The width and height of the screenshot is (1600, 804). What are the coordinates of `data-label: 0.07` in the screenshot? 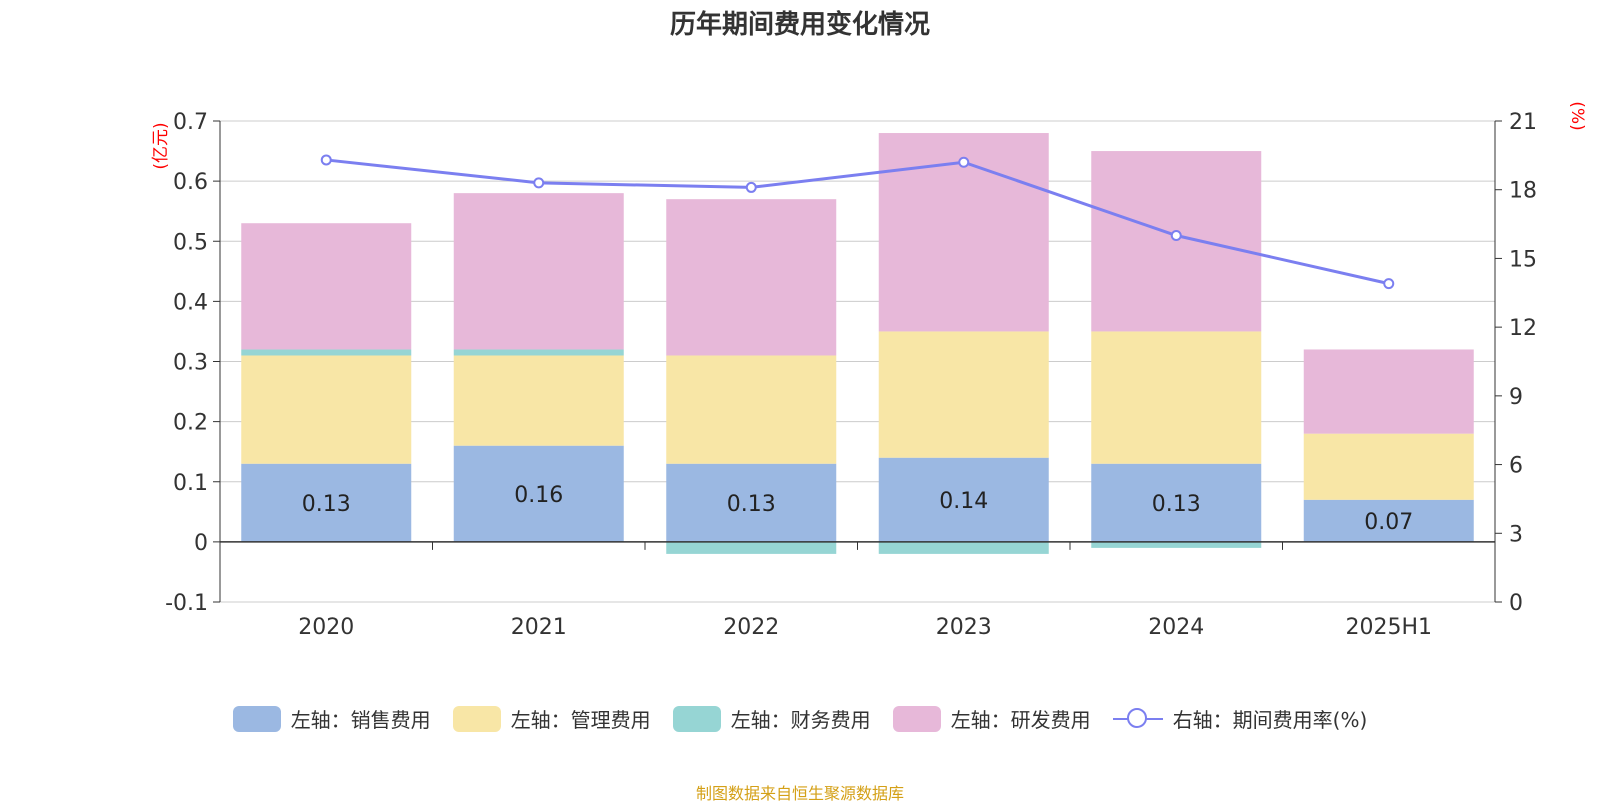 It's located at (1388, 522).